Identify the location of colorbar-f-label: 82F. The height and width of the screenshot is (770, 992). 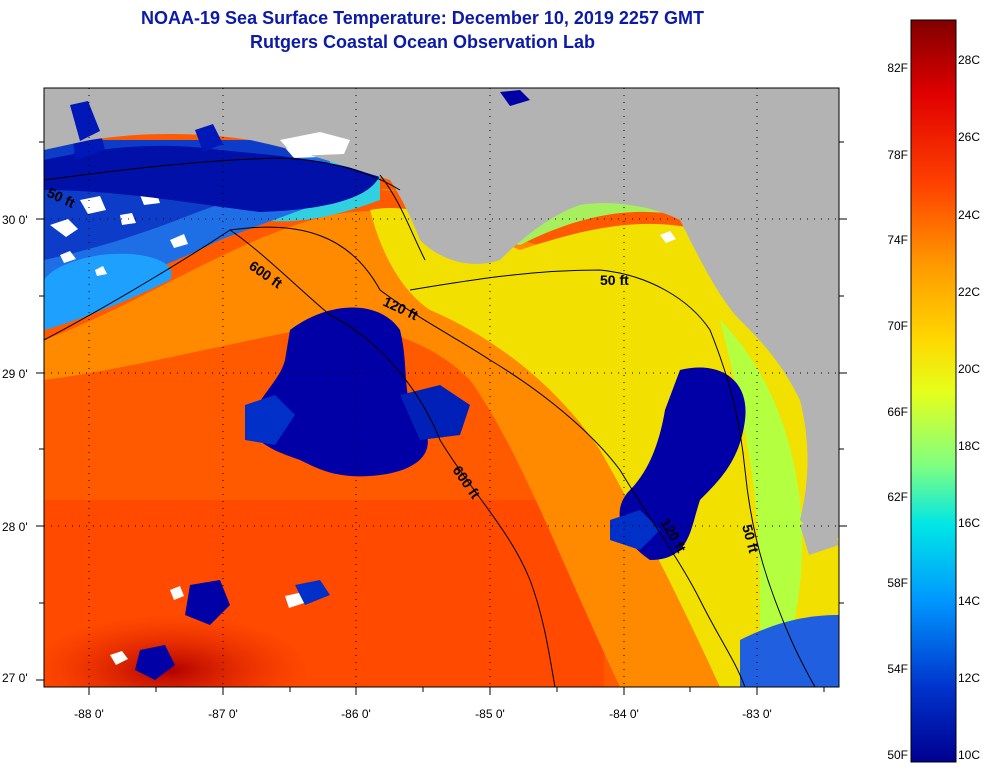
(897, 68).